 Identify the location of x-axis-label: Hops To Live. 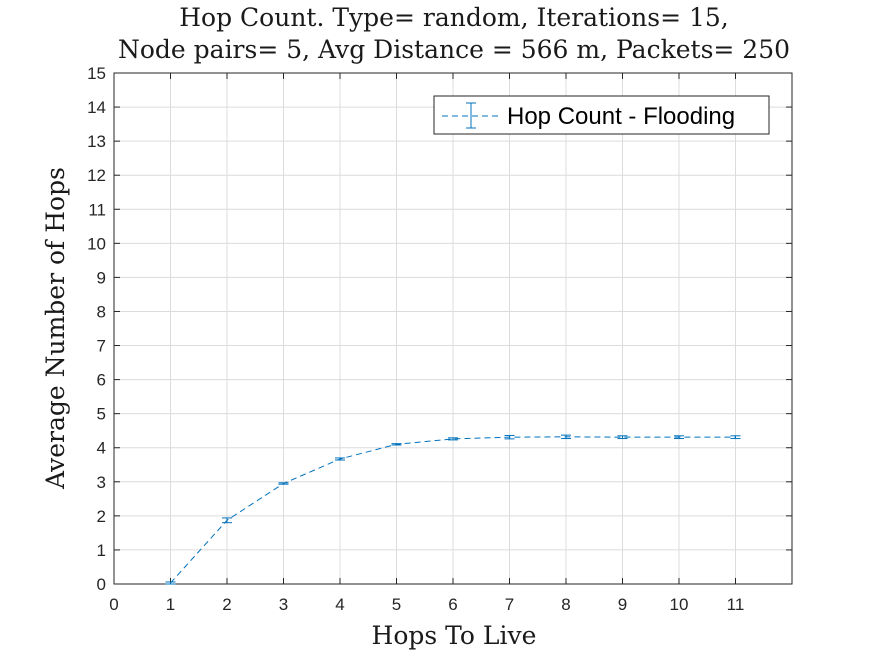
(454, 635).